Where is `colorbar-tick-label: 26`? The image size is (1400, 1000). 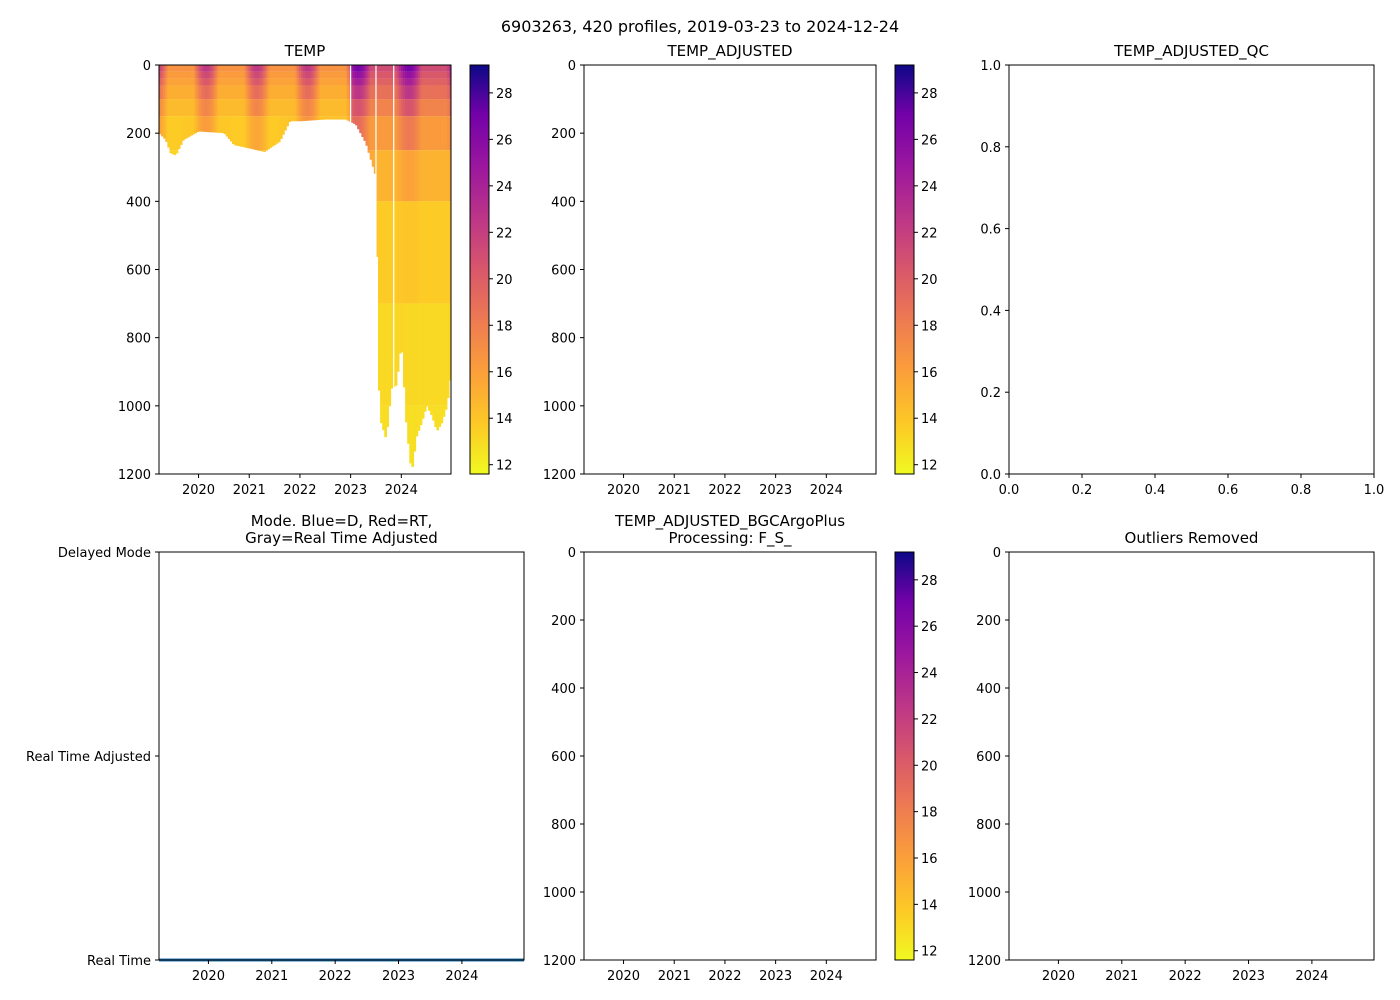 colorbar-tick-label: 26 is located at coordinates (504, 140).